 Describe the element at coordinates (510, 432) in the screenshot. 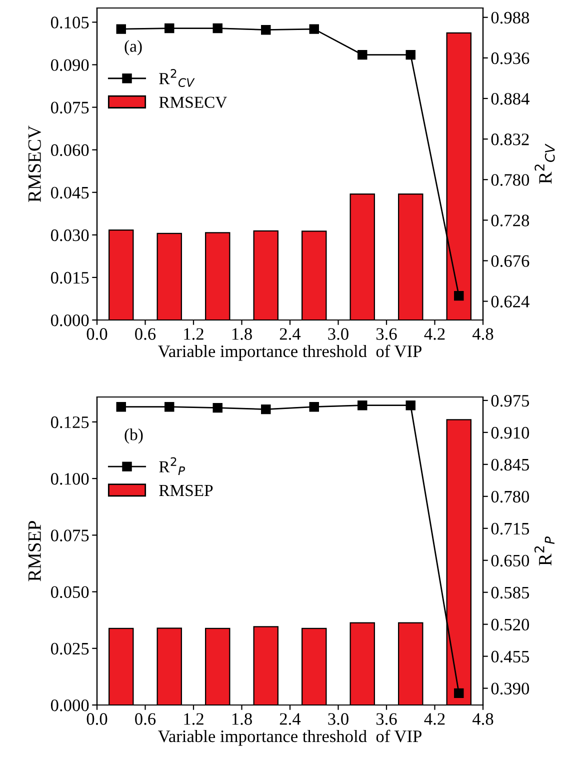

I see `y2-tick-label: 0.910` at that location.